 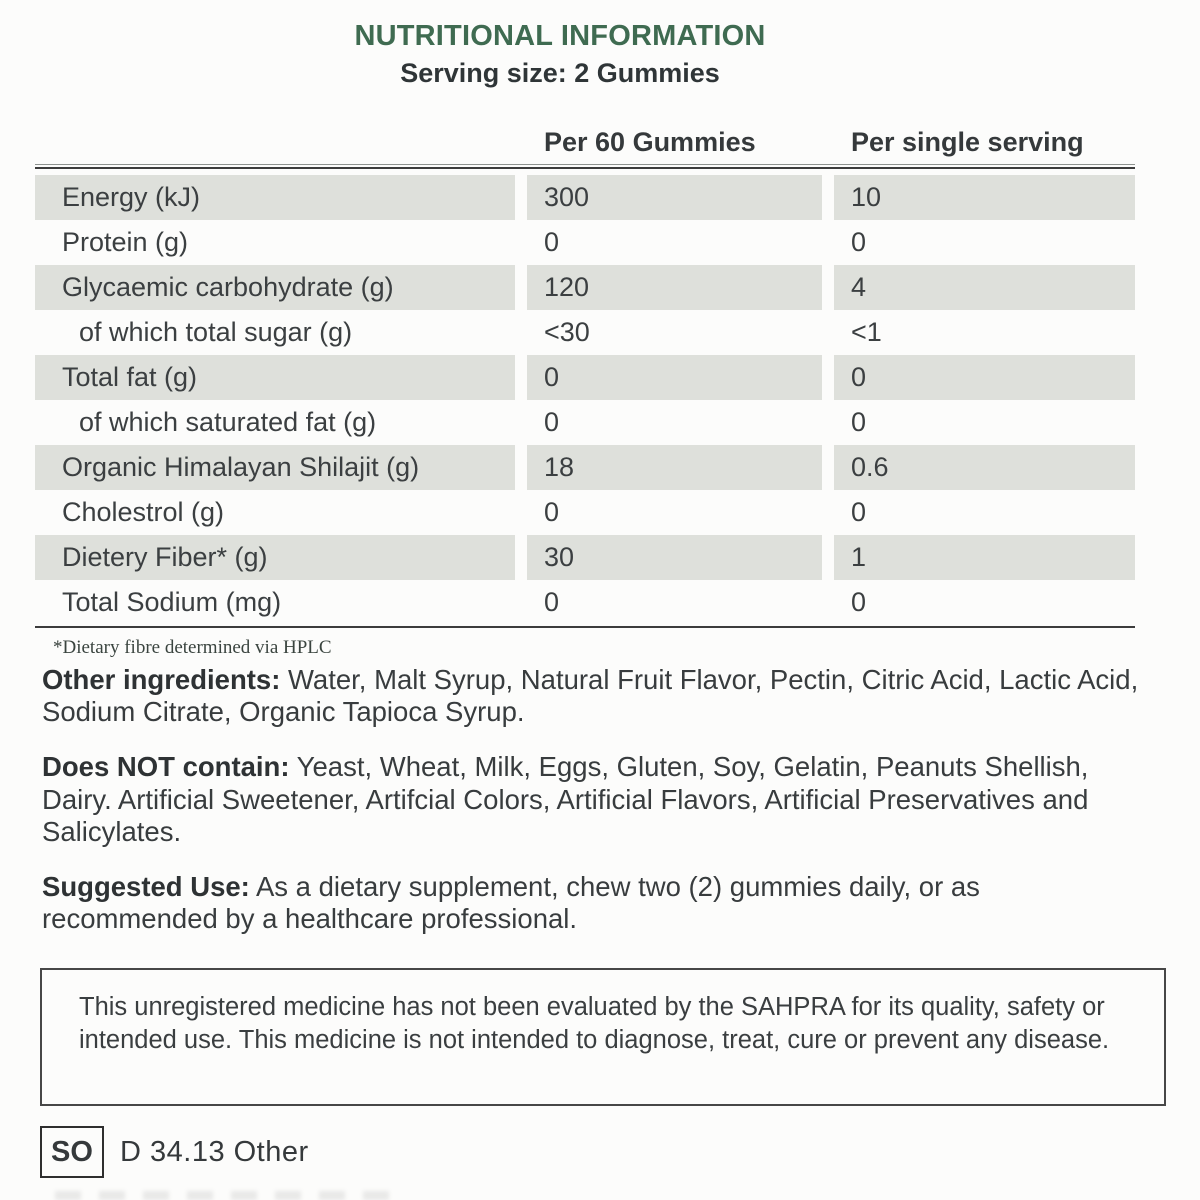 I want to click on table-row: Total Sodium (mg) 0 0, so click(x=585, y=602).